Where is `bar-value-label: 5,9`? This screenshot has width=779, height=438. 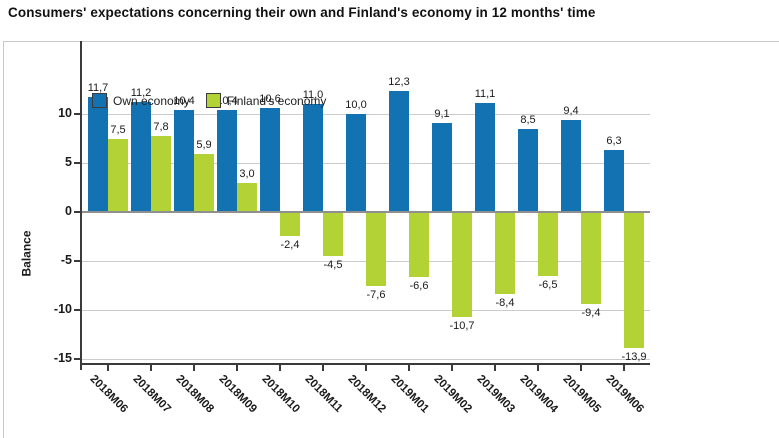 bar-value-label: 5,9 is located at coordinates (204, 145).